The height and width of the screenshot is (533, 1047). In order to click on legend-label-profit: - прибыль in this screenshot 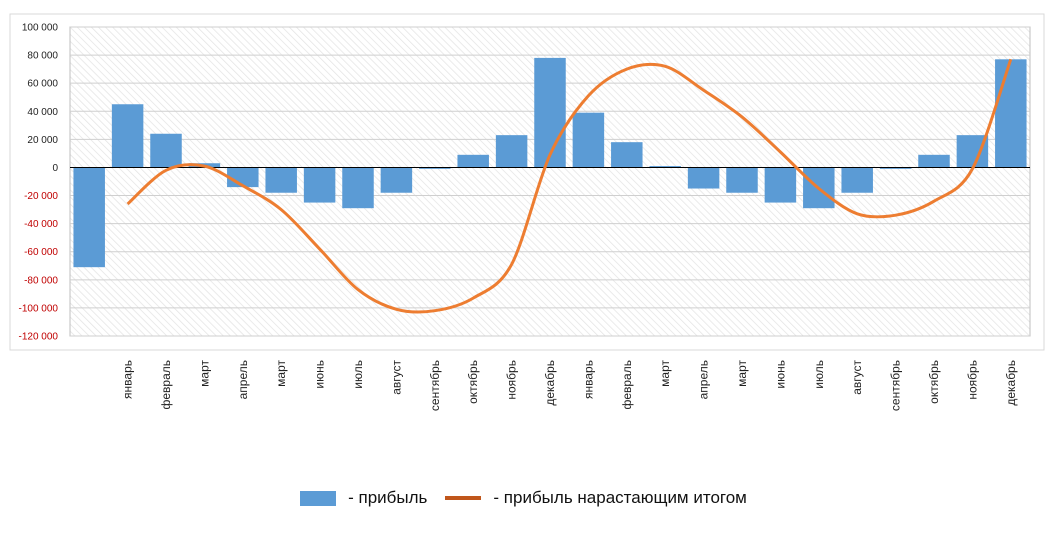, I will do `click(388, 497)`.